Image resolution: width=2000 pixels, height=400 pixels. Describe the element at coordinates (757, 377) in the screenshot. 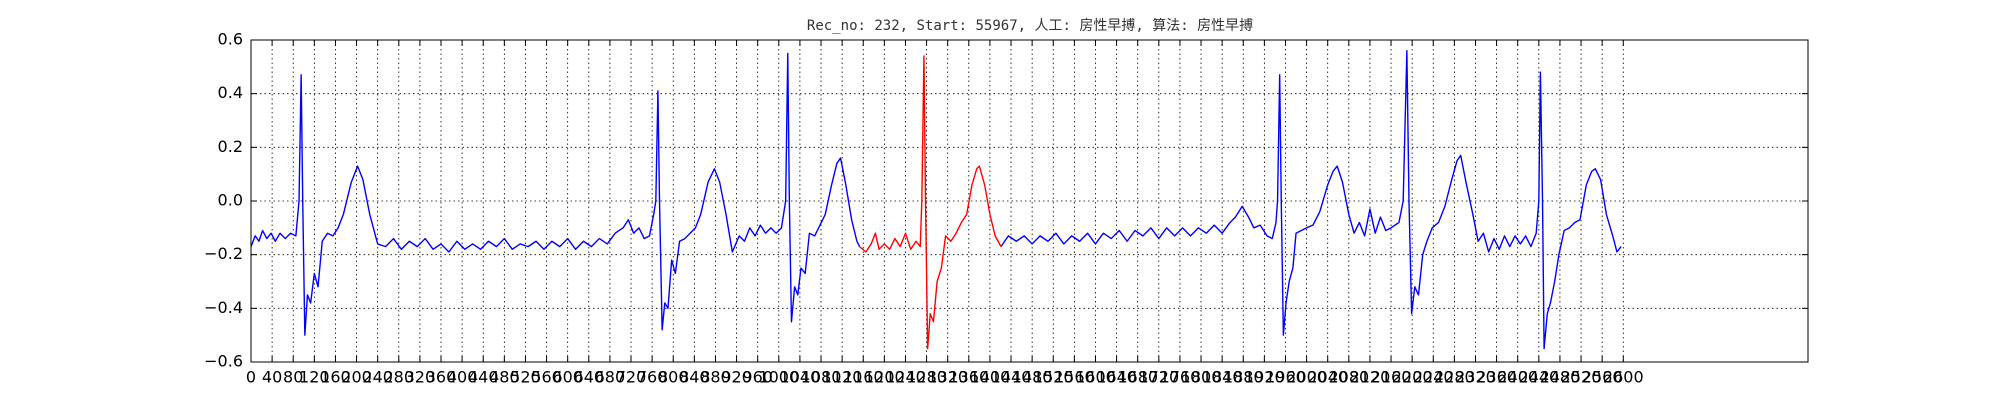

I see `x-tick-label: 960` at that location.